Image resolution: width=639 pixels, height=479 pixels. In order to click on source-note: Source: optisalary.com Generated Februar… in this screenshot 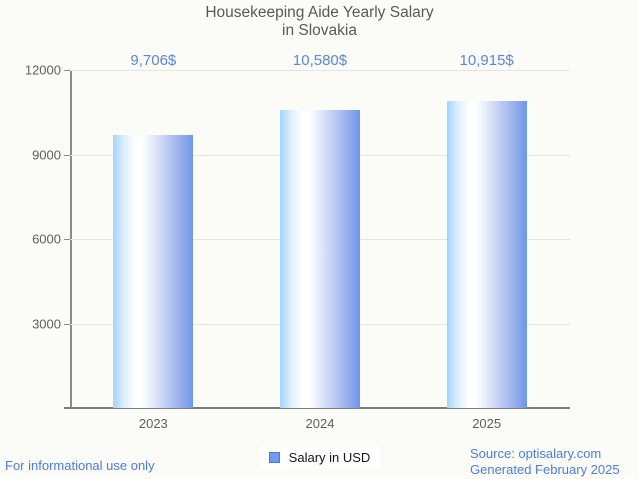, I will do `click(545, 461)`.